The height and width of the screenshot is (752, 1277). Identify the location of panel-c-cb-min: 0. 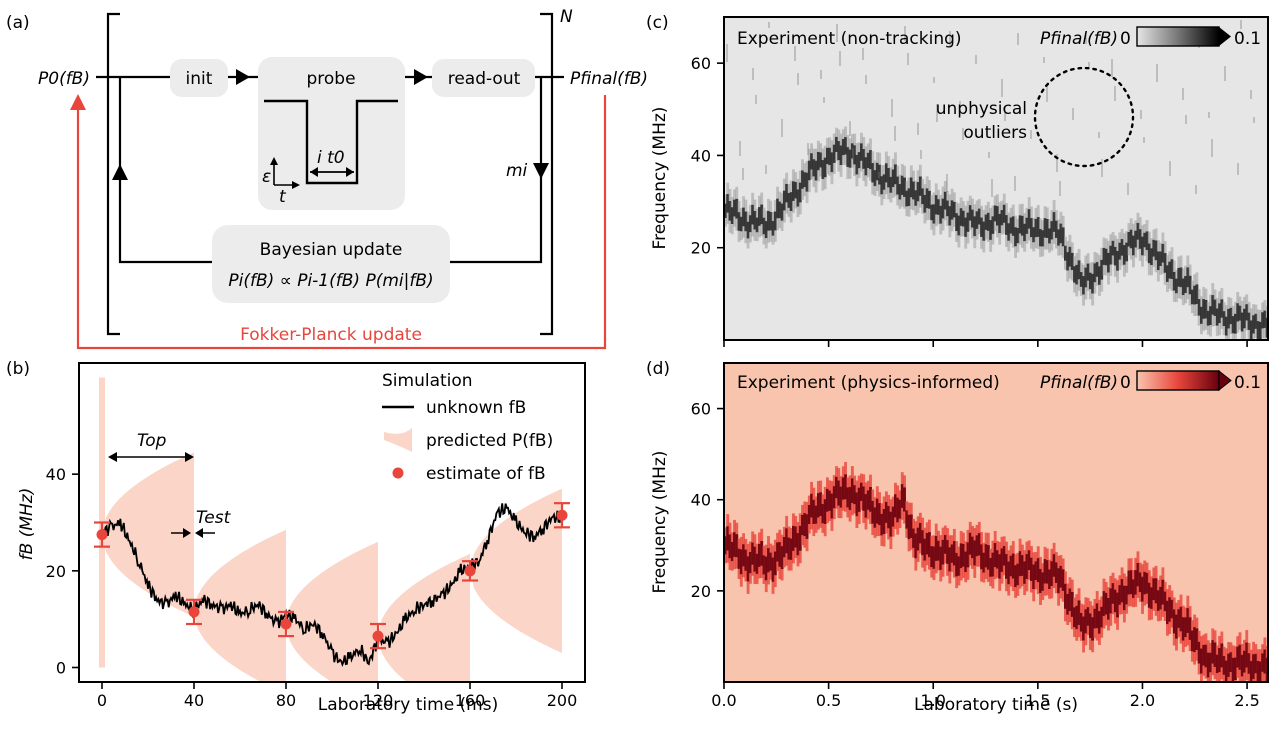
(1125, 39).